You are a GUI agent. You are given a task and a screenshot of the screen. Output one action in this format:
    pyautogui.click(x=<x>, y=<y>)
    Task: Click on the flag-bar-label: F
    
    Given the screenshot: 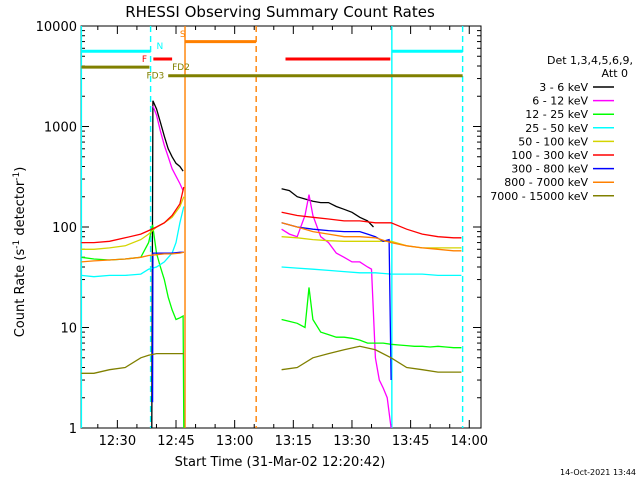 What is the action you would take?
    pyautogui.click(x=144, y=60)
    